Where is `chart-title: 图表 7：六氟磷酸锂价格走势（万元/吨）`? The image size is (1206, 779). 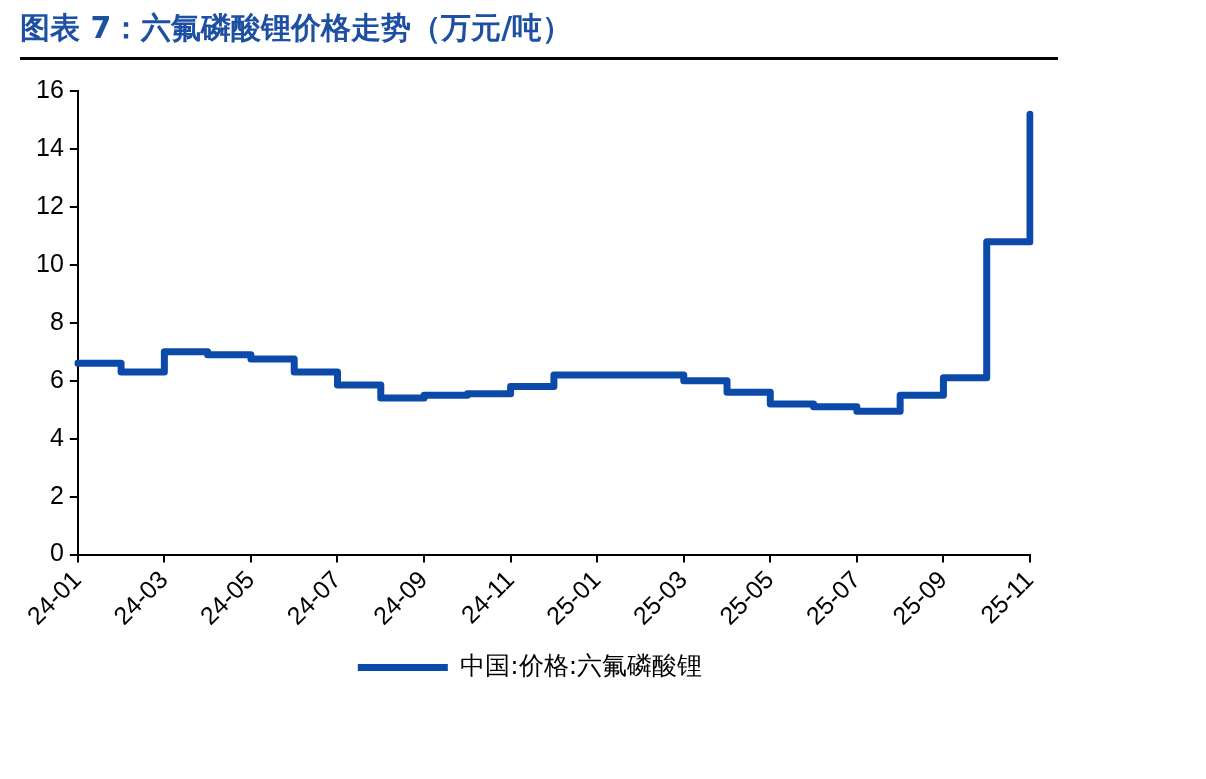 chart-title: 图表 7：六氟磷酸锂价格走势（万元/吨） is located at coordinates (539, 34).